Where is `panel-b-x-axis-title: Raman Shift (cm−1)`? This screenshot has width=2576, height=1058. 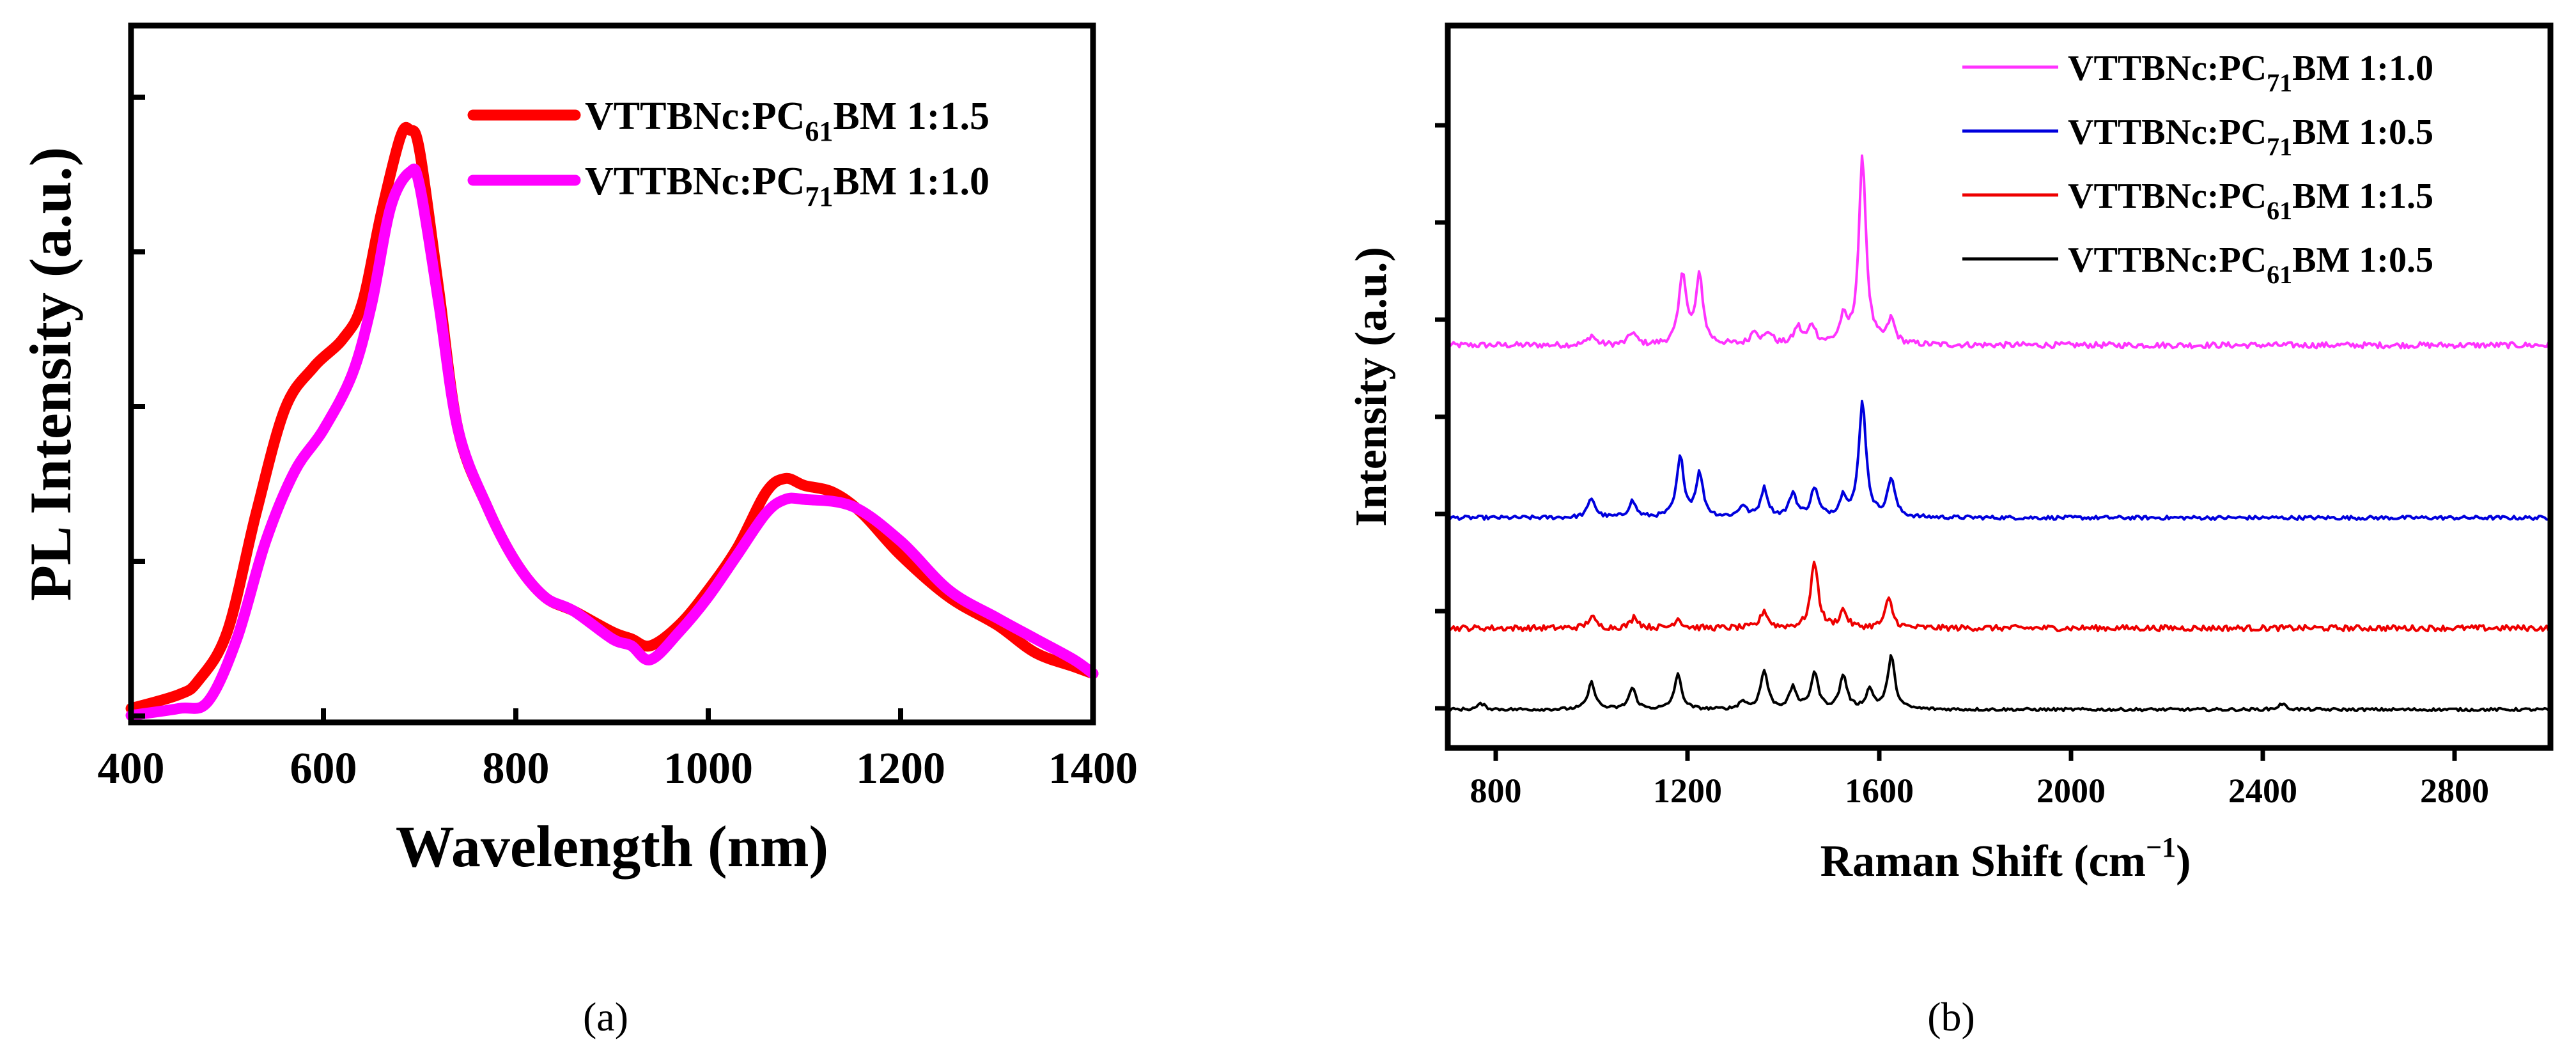 panel-b-x-axis-title: Raman Shift (cm−1) is located at coordinates (2006, 859).